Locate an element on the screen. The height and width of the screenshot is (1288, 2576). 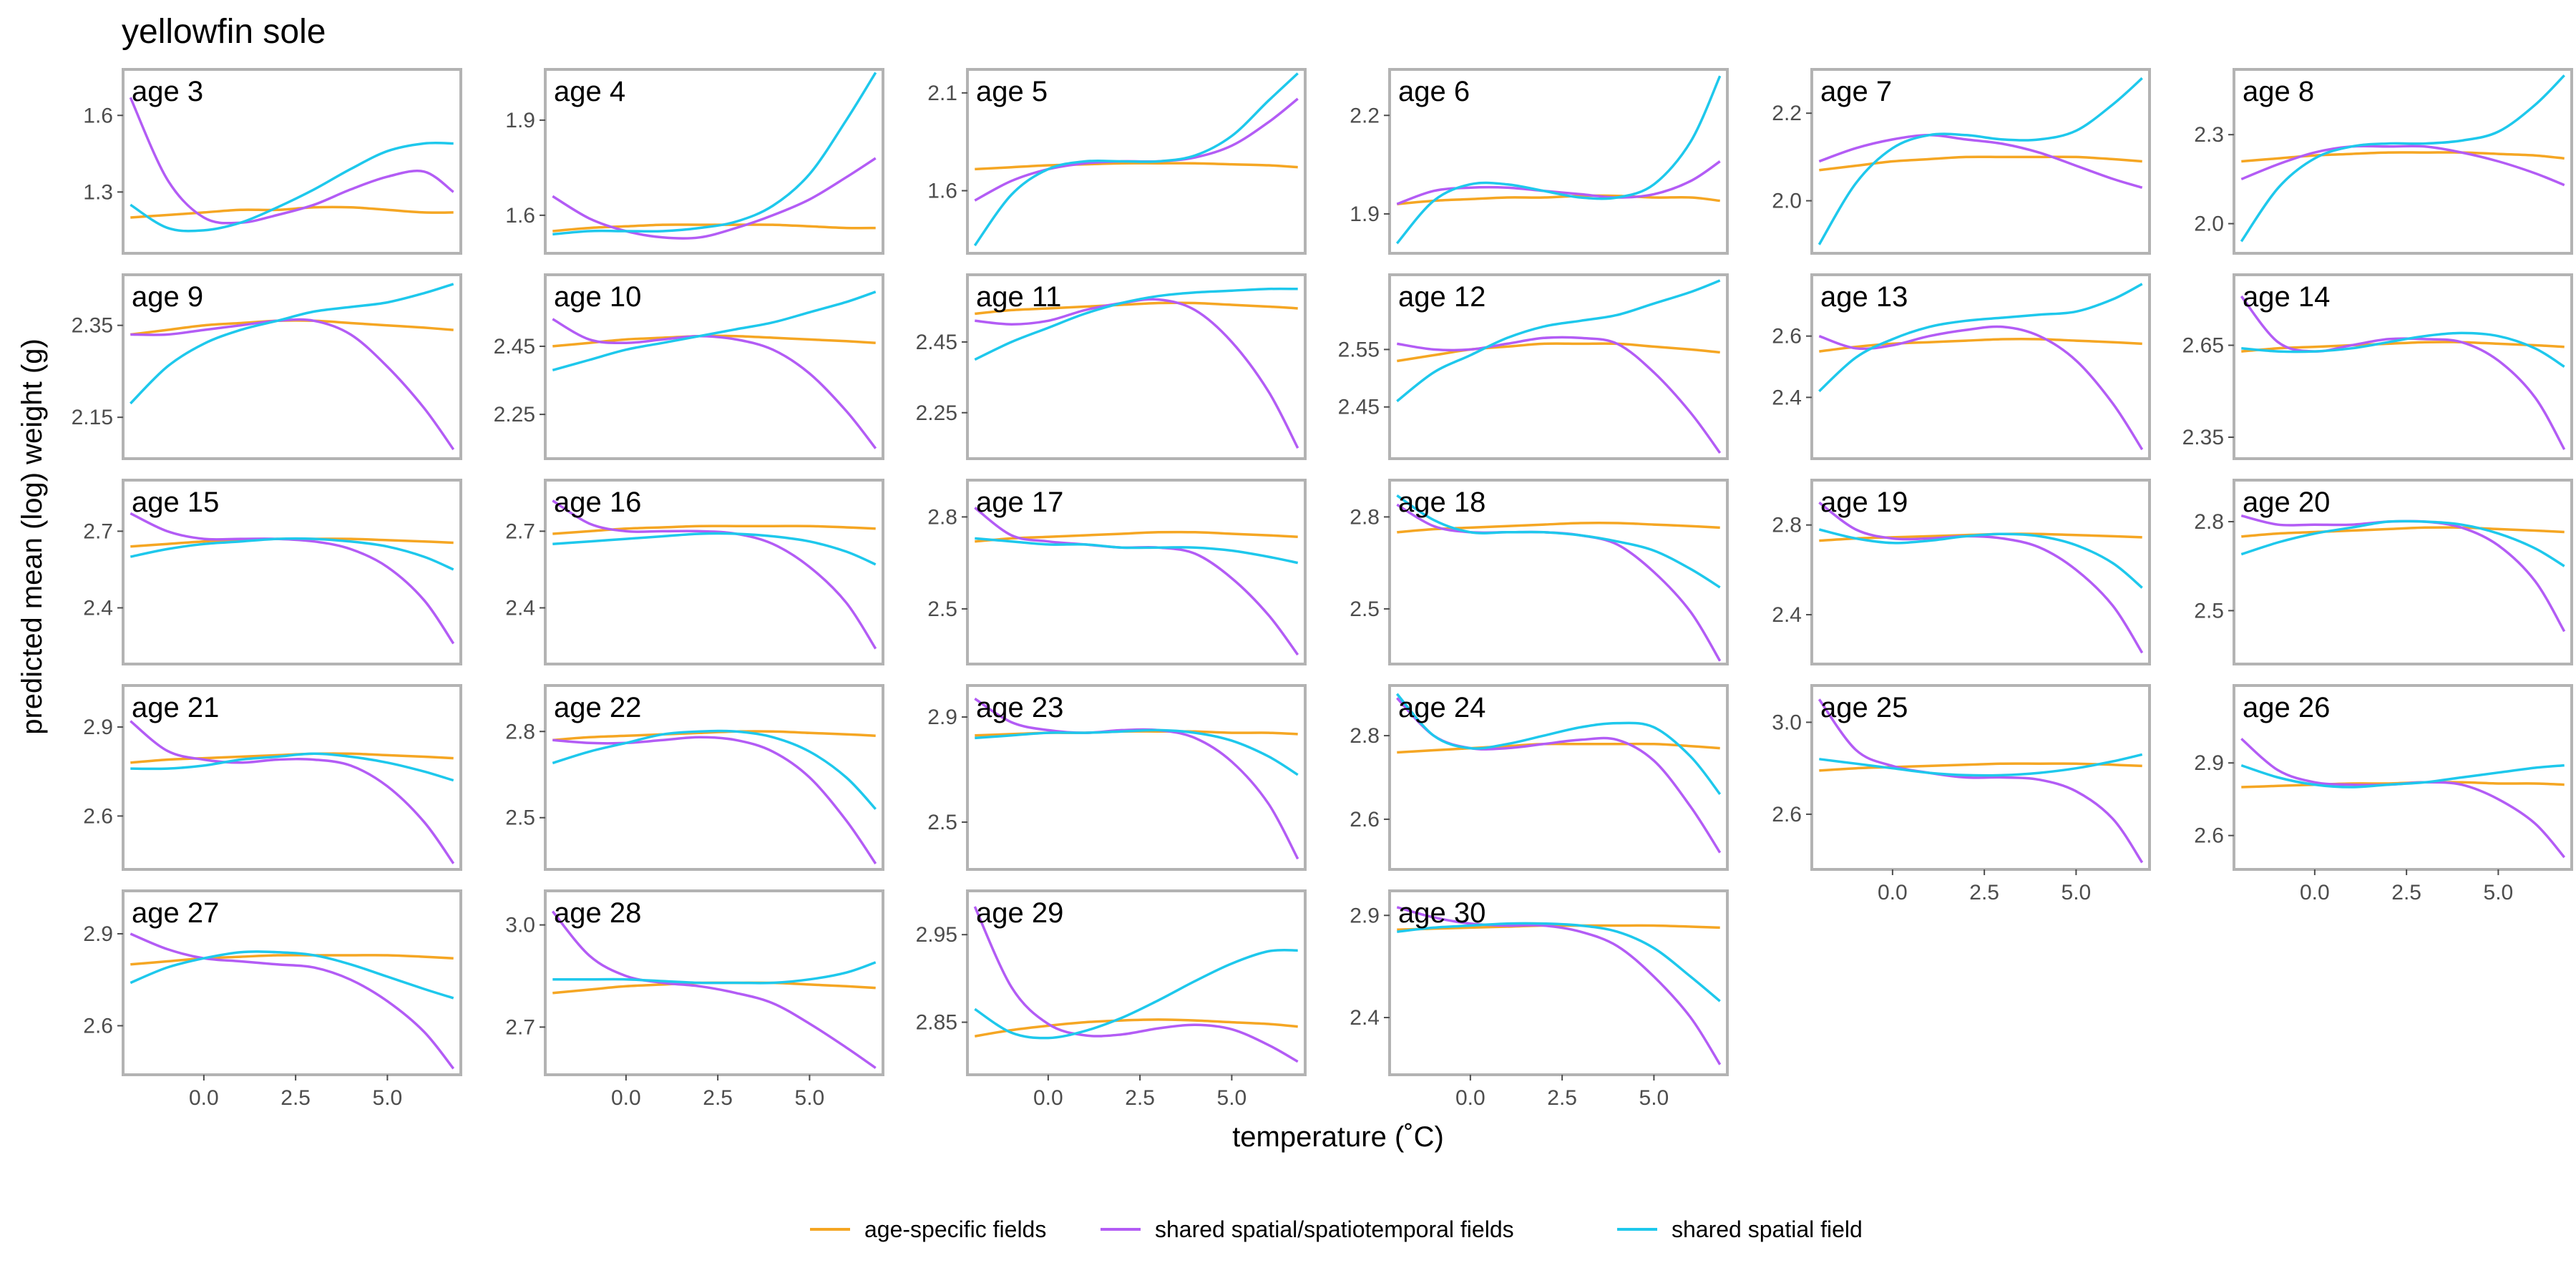
panel-age-24: age 24 2.6 2.8 is located at coordinates (1539, 777).